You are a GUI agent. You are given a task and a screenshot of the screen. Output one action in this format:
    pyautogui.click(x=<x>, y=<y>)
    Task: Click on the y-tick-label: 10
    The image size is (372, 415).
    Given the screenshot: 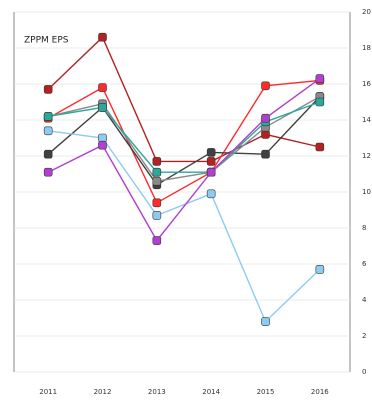 What is the action you would take?
    pyautogui.click(x=366, y=192)
    